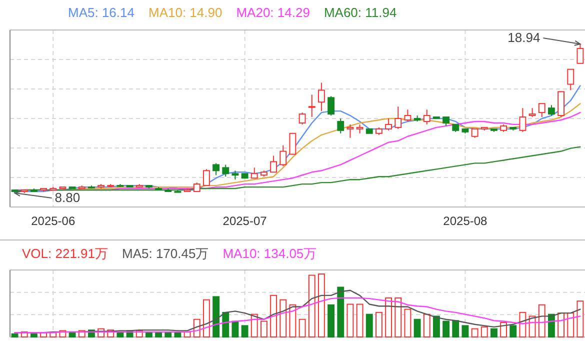 The image size is (585, 341). I want to click on text: MA5: 170.45万, so click(165, 253).